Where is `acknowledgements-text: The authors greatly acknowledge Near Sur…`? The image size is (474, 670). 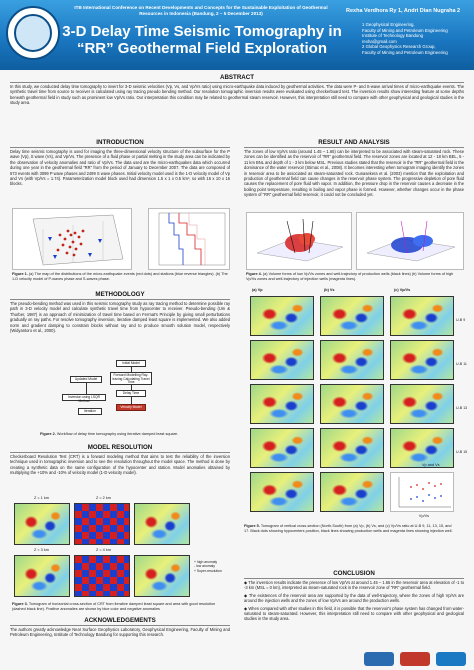
acknowledgements-text: The authors greatly acknowledge Near Sur… is located at coordinates (120, 632).